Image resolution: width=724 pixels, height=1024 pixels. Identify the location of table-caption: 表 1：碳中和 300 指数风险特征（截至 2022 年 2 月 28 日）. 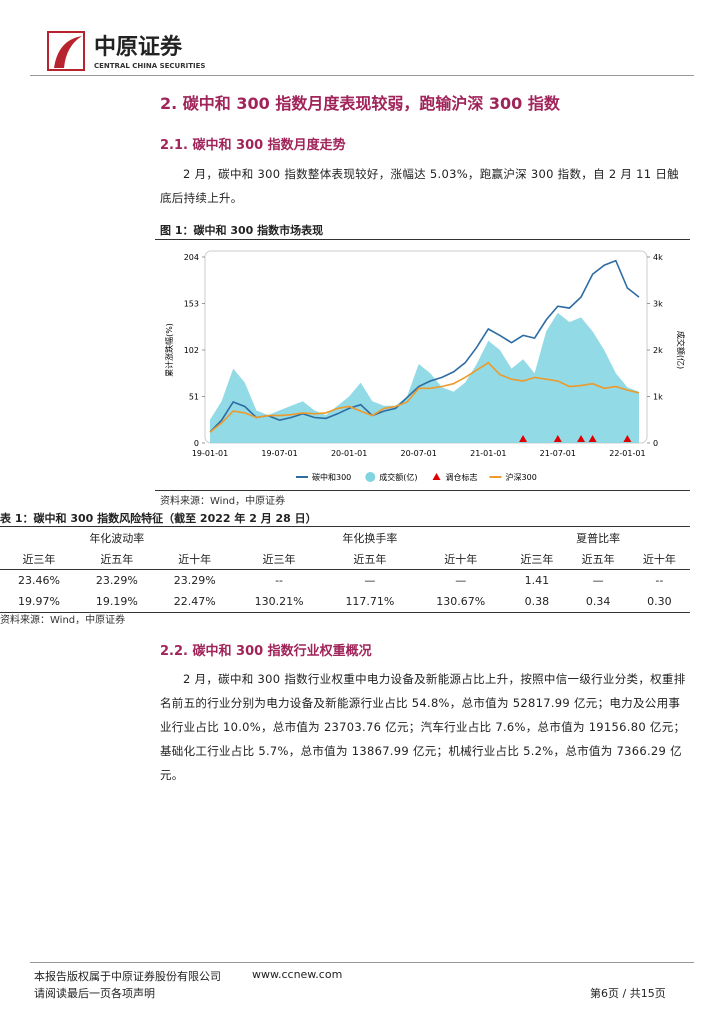
(158, 518).